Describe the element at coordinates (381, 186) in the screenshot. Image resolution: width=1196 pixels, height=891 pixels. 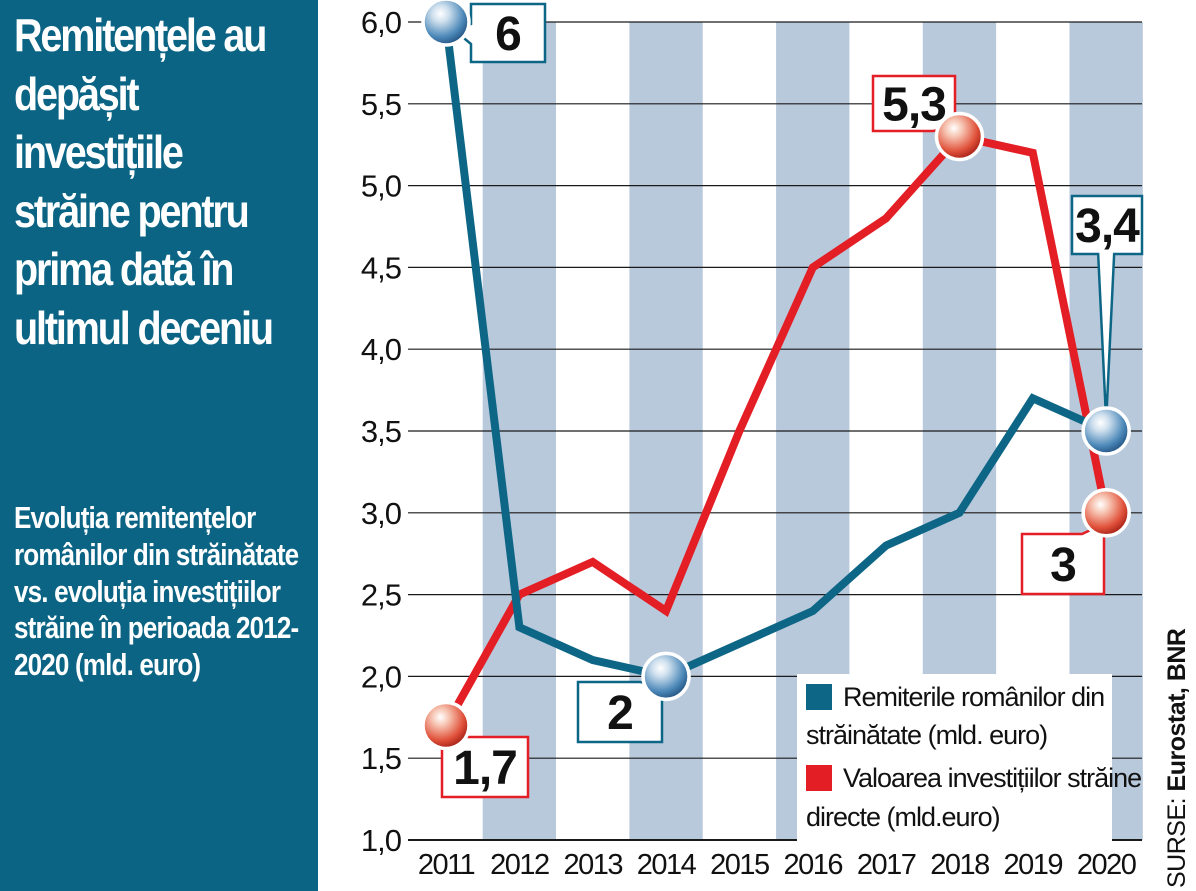
I see `y-tick-label: 5,0` at that location.